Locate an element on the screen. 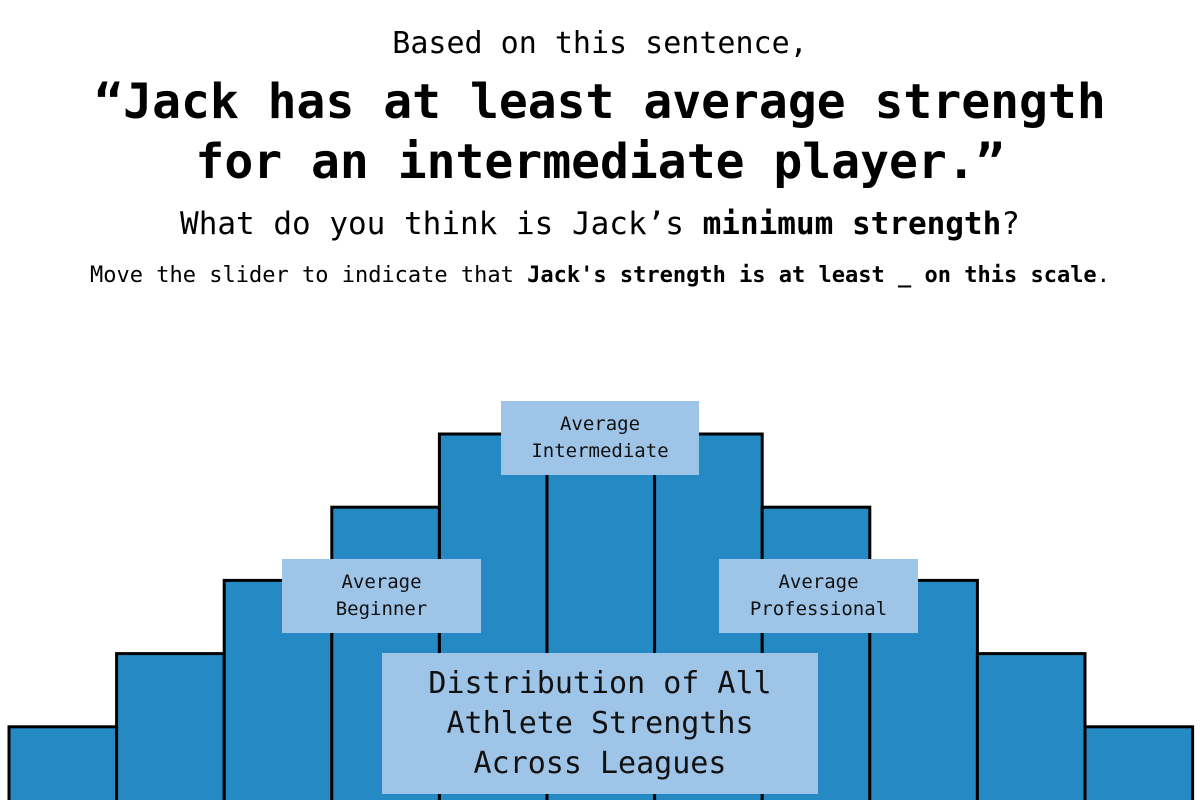 The image size is (1200, 800). intro-text: Based on this sentence, is located at coordinates (600, 43).